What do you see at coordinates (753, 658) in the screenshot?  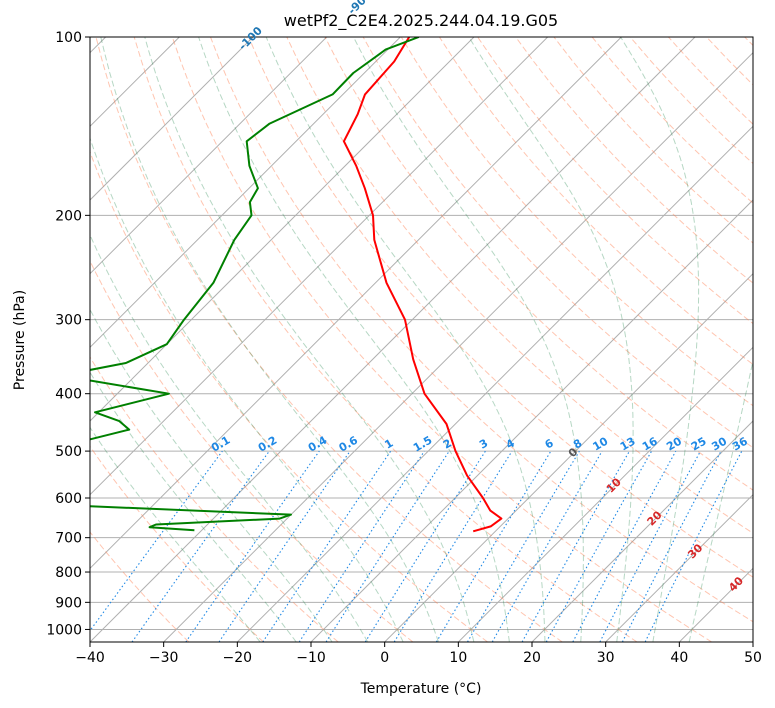 I see `x-tick-label: 50` at bounding box center [753, 658].